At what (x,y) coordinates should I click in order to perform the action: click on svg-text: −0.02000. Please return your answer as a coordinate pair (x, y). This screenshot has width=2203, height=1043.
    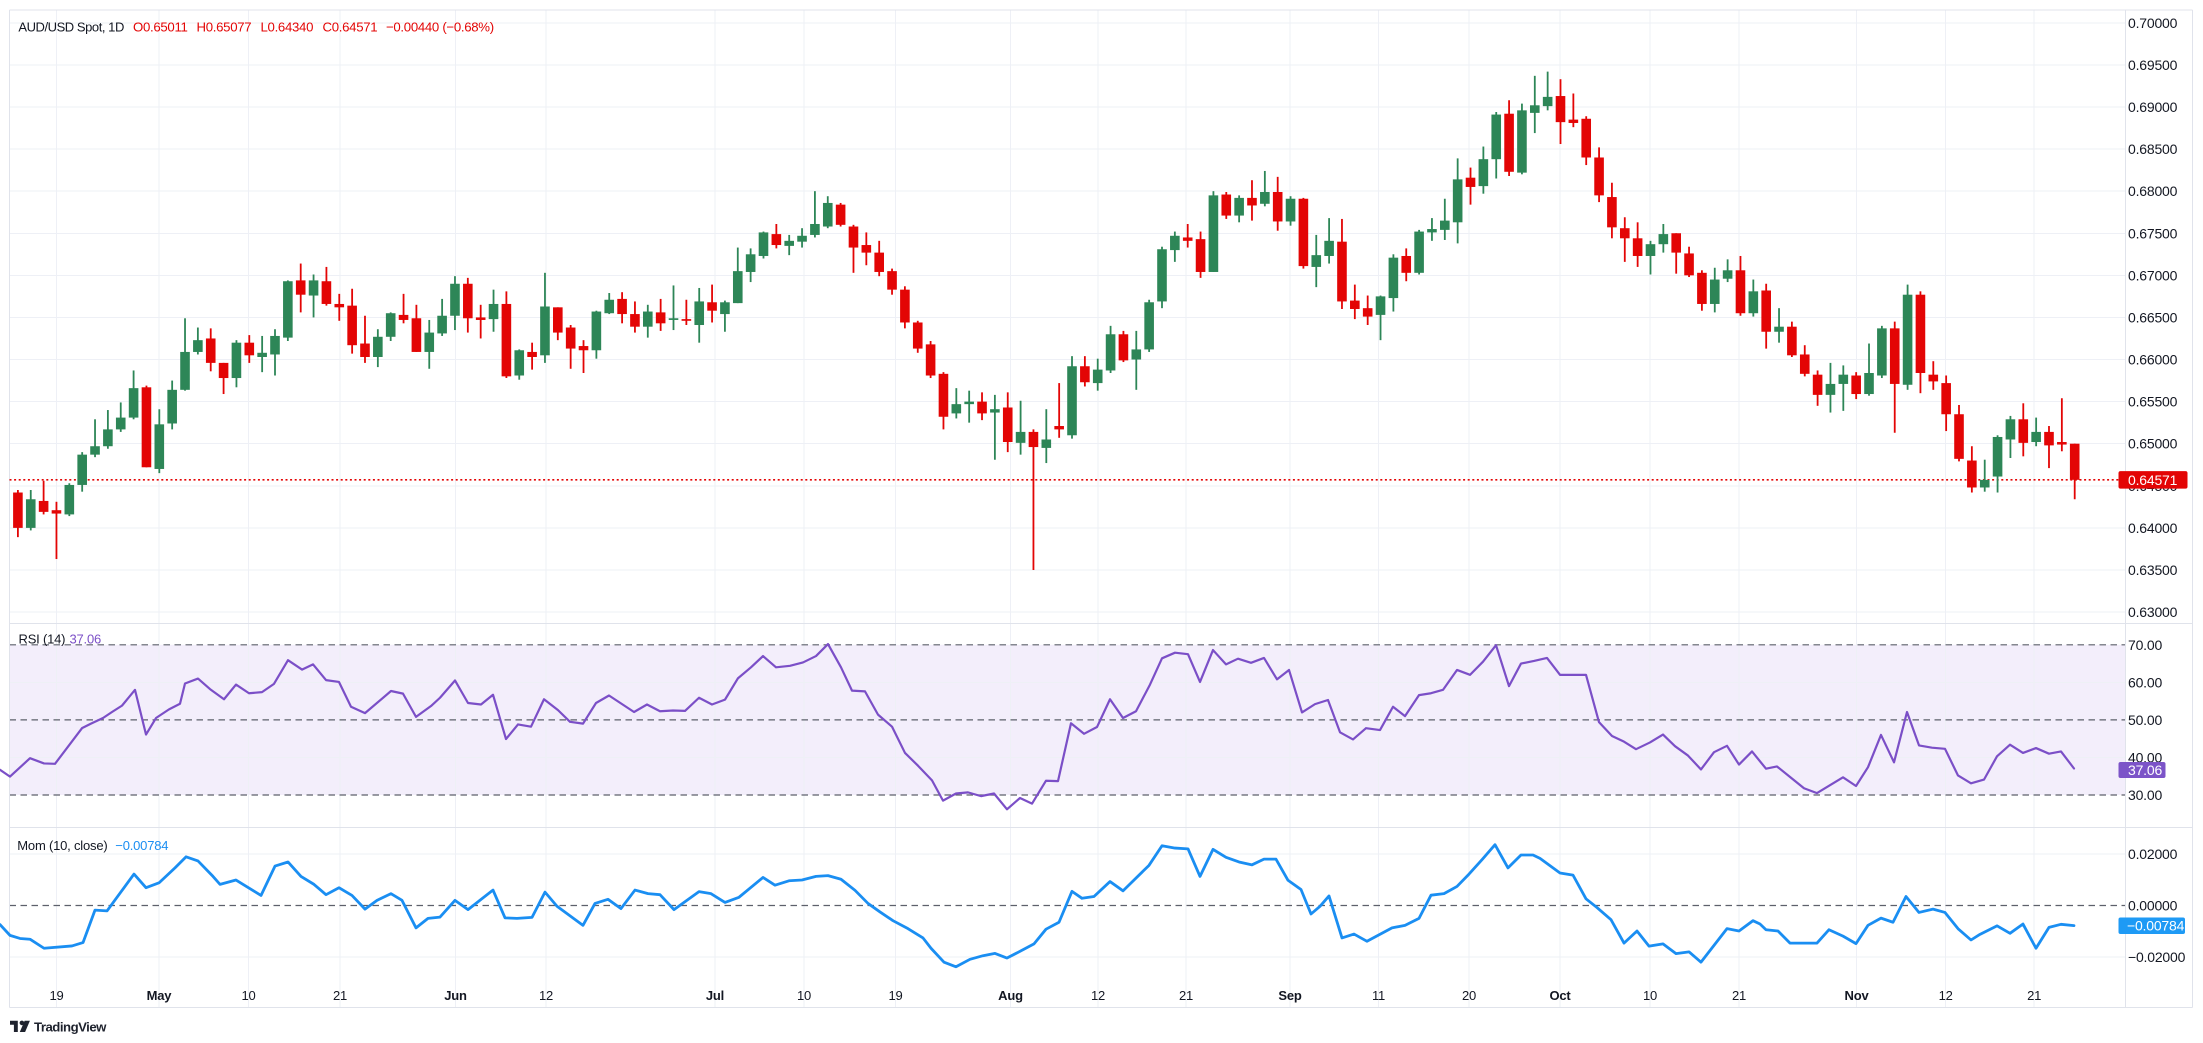
    Looking at the image, I should click on (2157, 957).